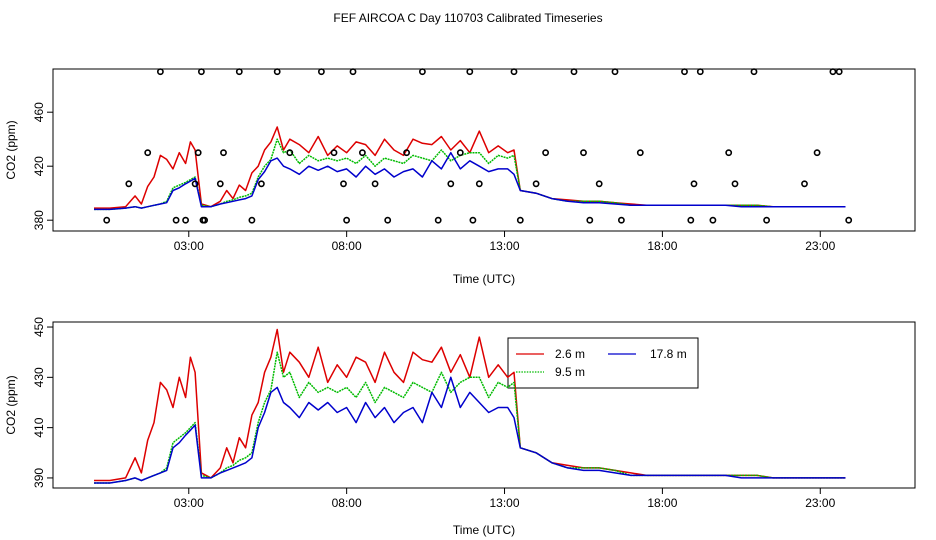 The height and width of the screenshot is (540, 936). Describe the element at coordinates (11, 404) in the screenshot. I see `panel-2-y-axis-label: CO2 (ppm)` at that location.